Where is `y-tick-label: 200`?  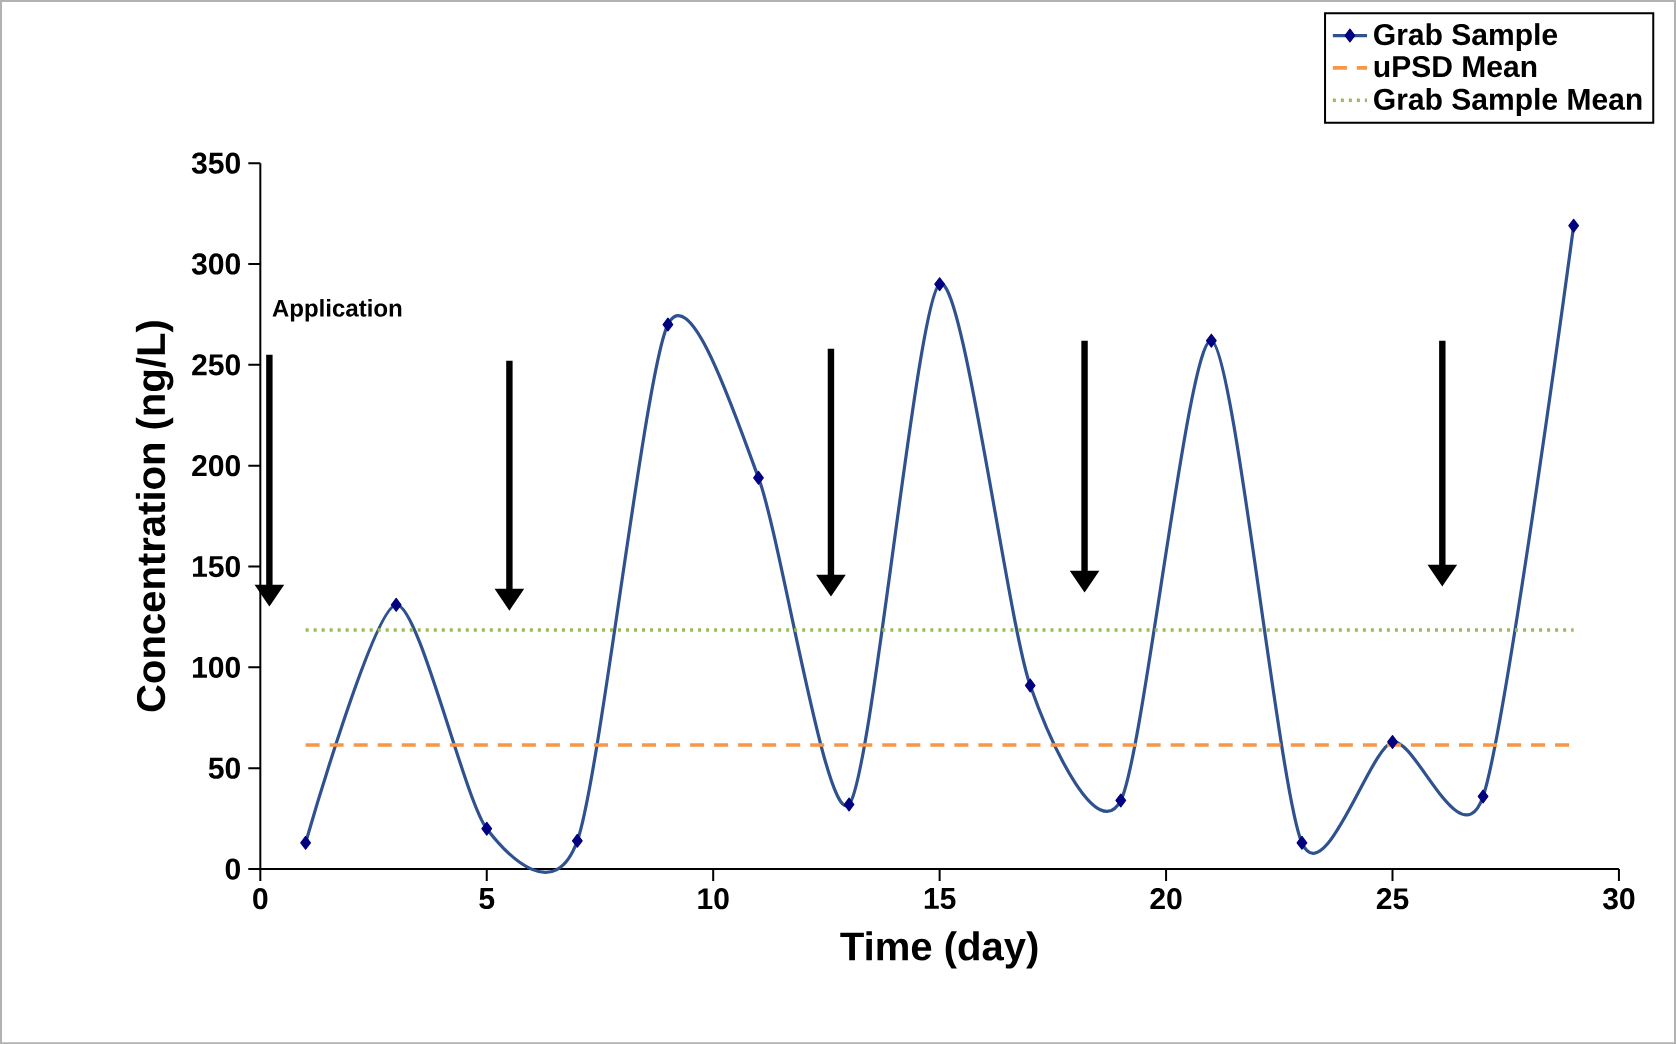
y-tick-label: 200 is located at coordinates (216, 465).